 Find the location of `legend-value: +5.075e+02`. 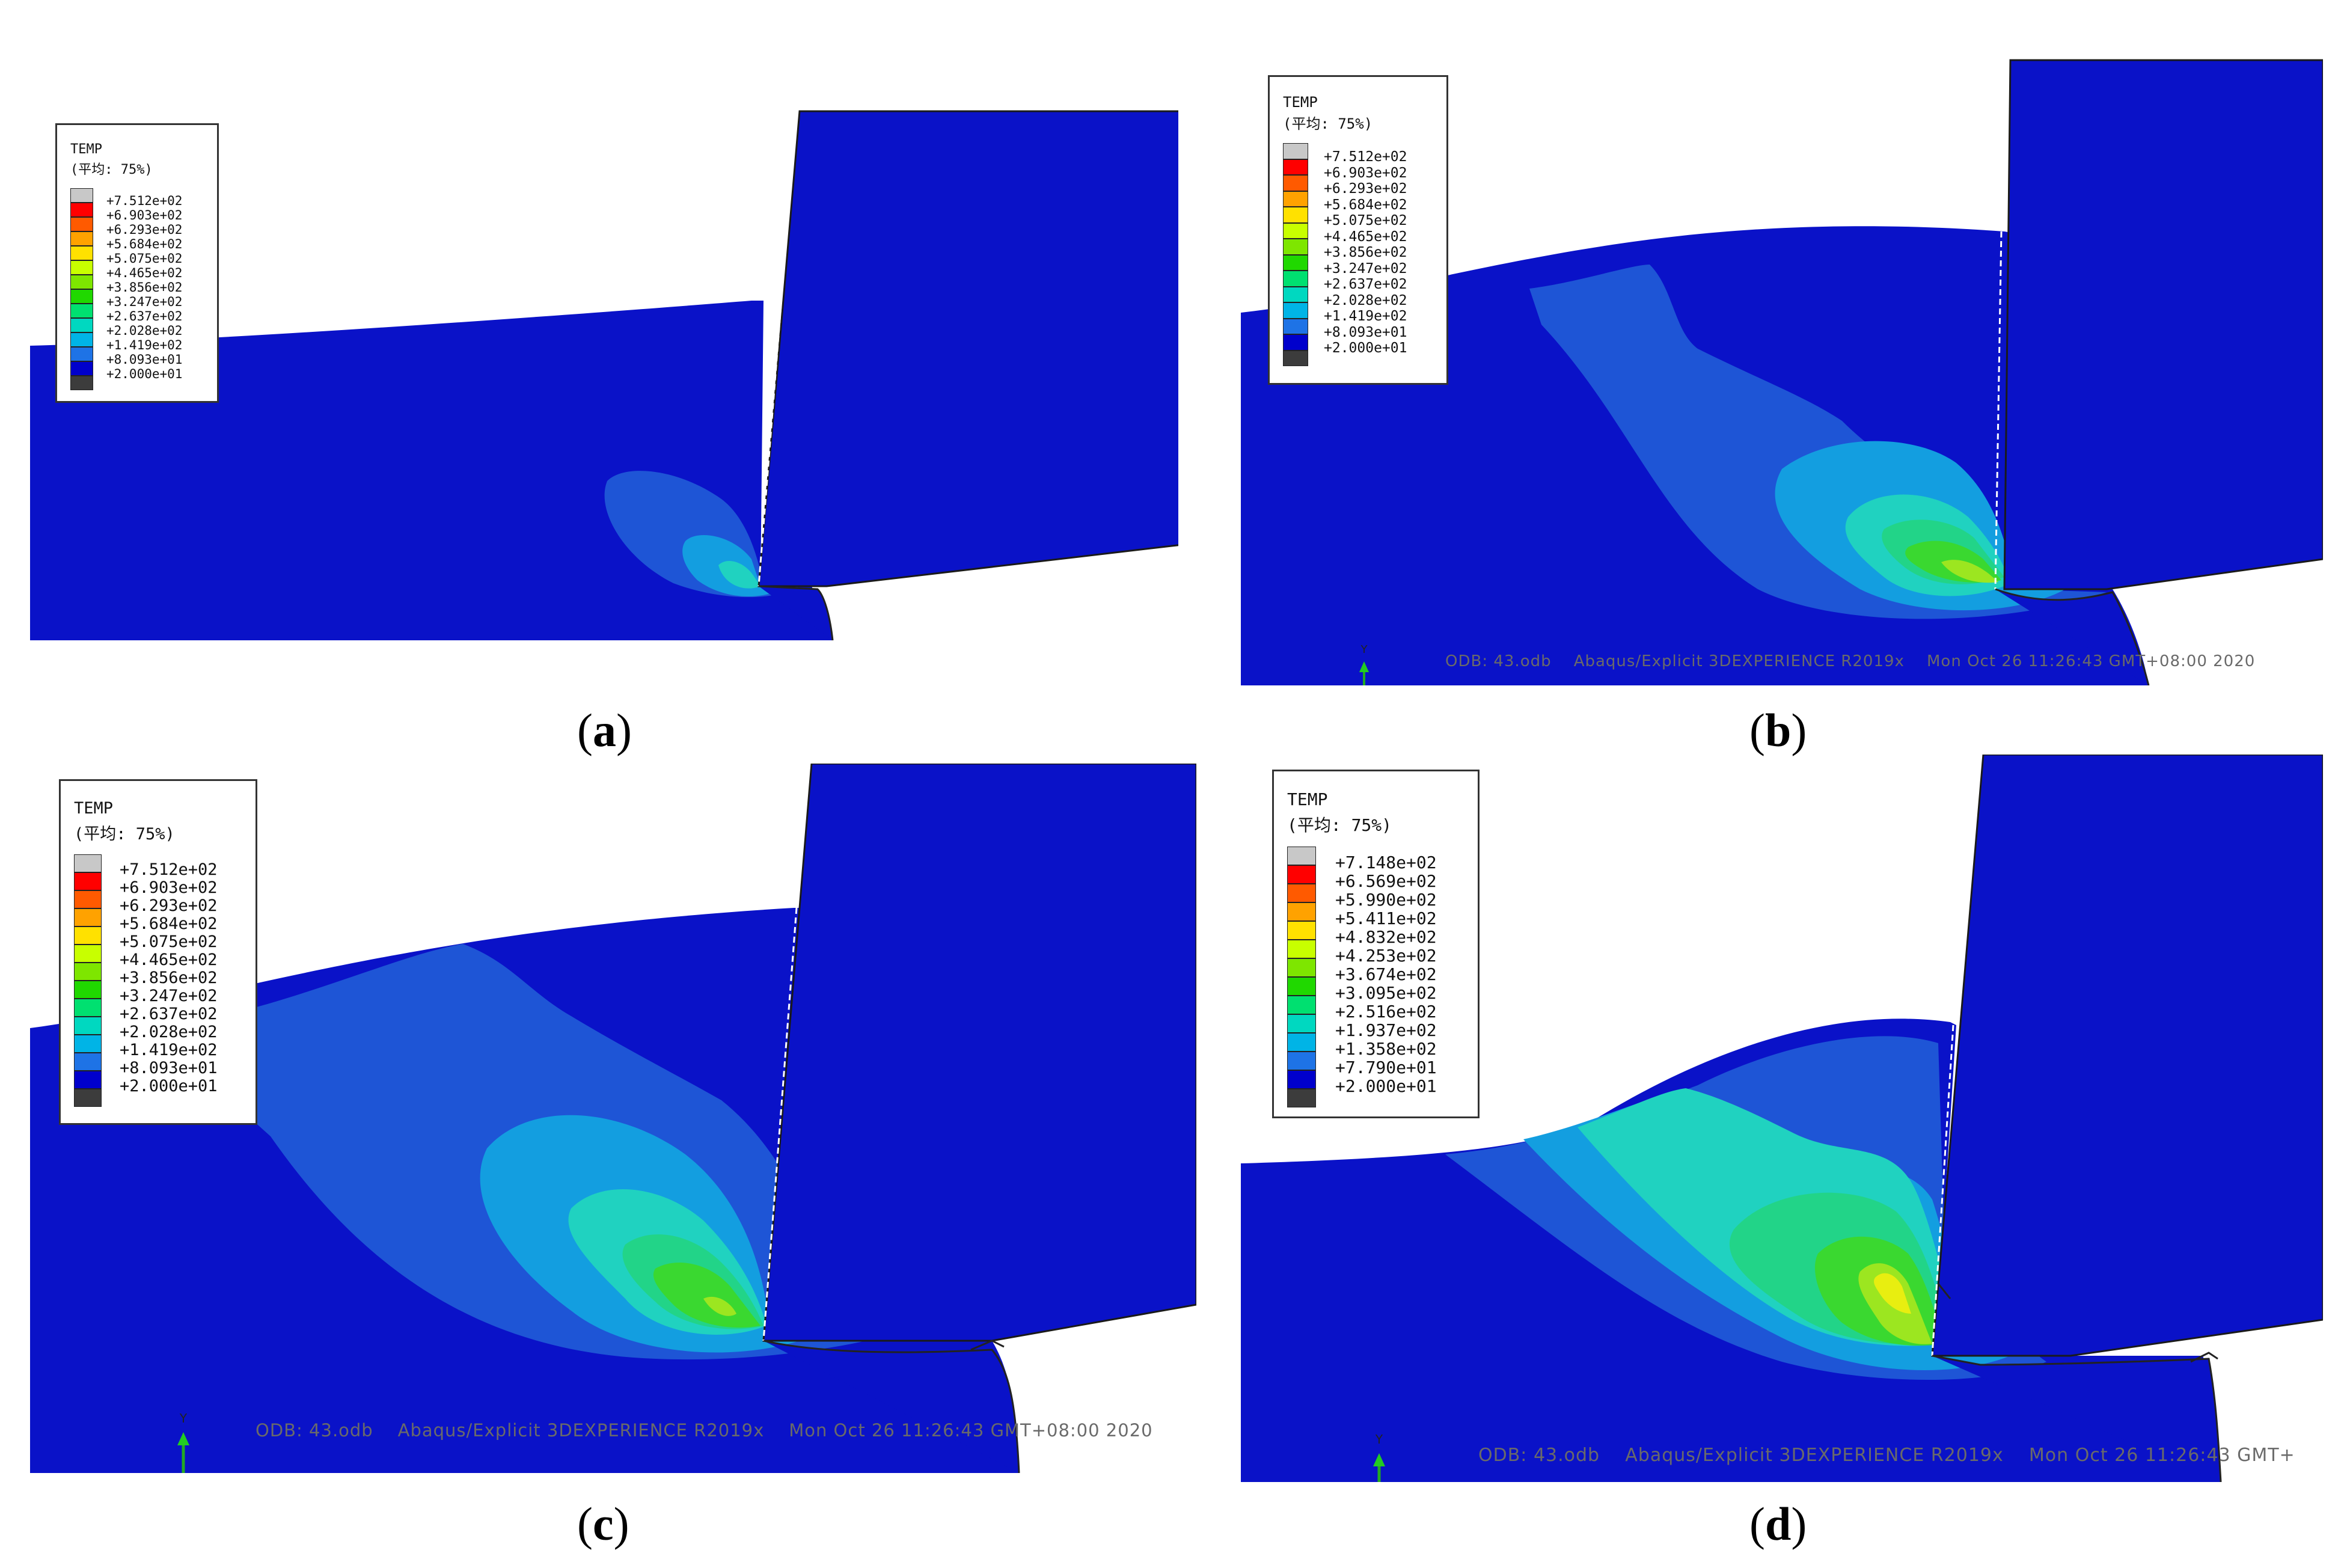

legend-value: +5.075e+02 is located at coordinates (144, 258).